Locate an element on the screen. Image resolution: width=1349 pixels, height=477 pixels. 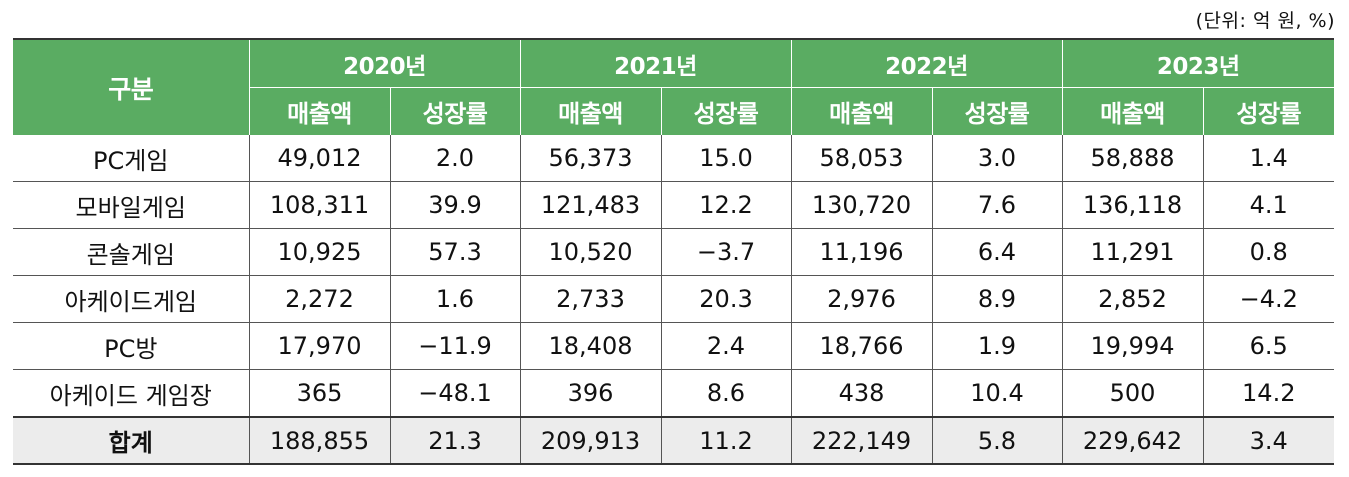
table-cell: 396 is located at coordinates (590, 393).